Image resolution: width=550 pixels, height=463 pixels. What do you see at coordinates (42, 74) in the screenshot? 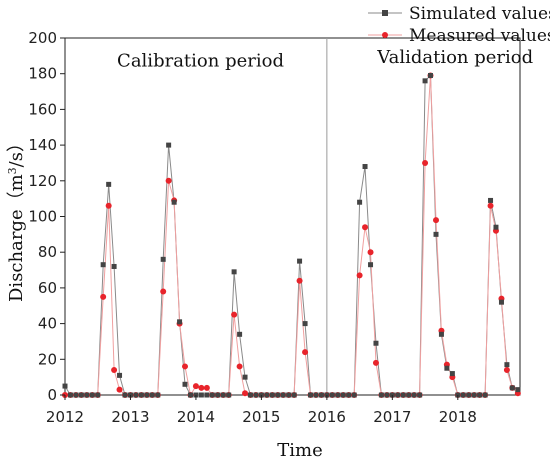
I see `y-tick-label: 180` at bounding box center [42, 74].